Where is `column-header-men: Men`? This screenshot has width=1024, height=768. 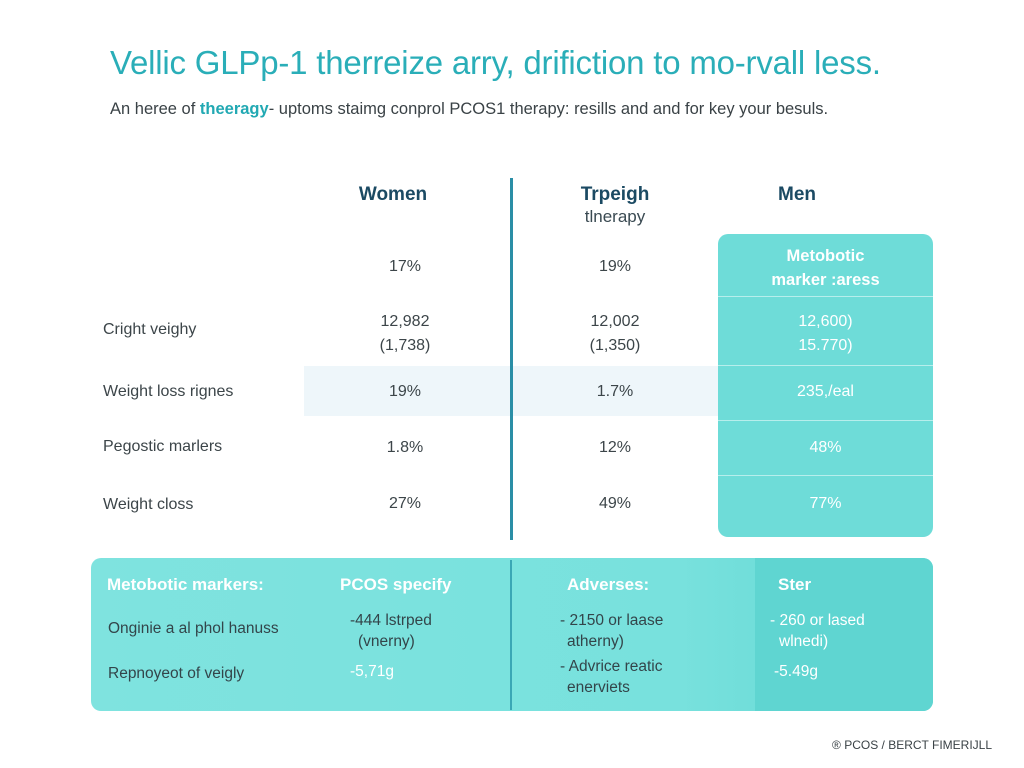
column-header-men: Men is located at coordinates (797, 194).